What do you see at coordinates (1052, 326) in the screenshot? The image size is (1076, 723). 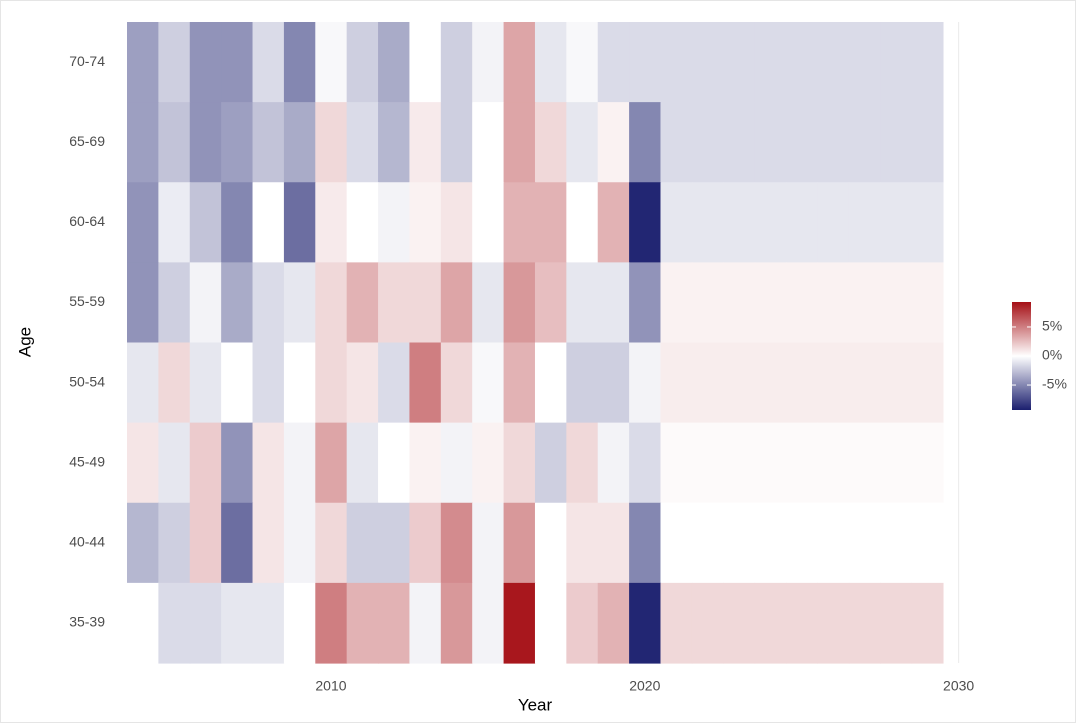 I see `colorbar-label: 5%` at bounding box center [1052, 326].